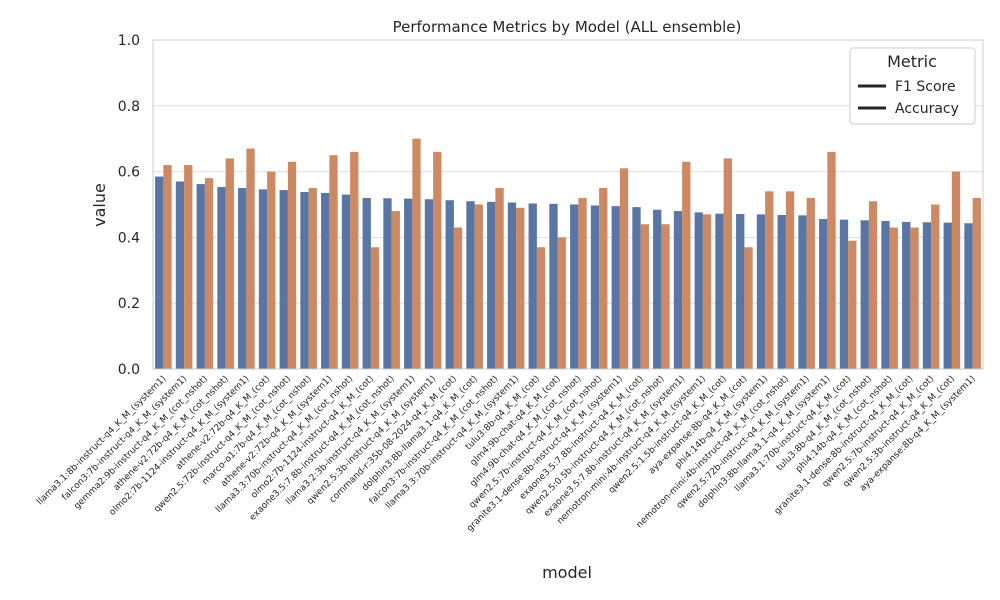 The width and height of the screenshot is (1000, 600). Describe the element at coordinates (129, 173) in the screenshot. I see `y-tick-label: 0.6` at that location.